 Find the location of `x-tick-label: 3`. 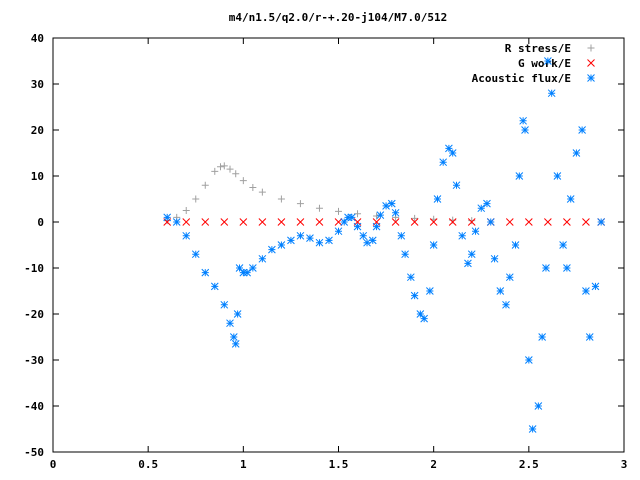

x-tick-label: 3 is located at coordinates (624, 464).